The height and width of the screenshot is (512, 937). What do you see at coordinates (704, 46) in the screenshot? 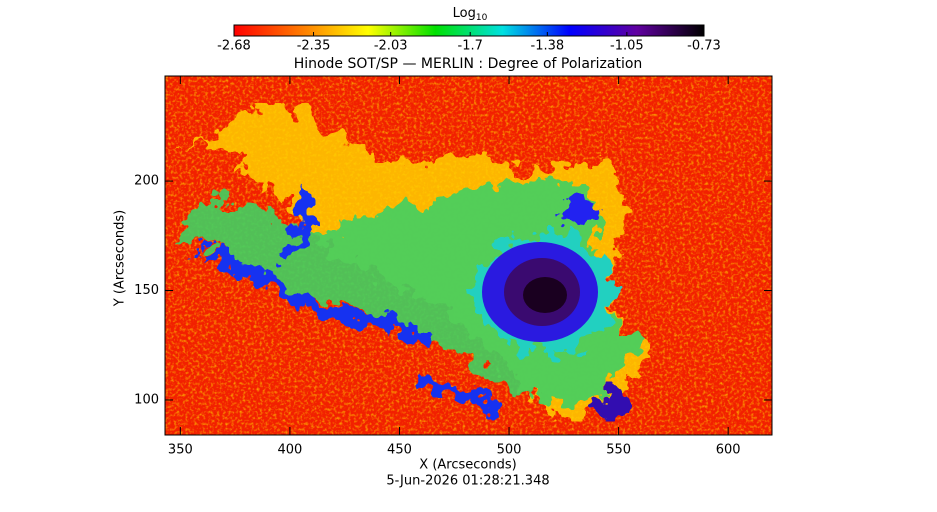
I see `colorbar-tick-label: -0.73` at bounding box center [704, 46].